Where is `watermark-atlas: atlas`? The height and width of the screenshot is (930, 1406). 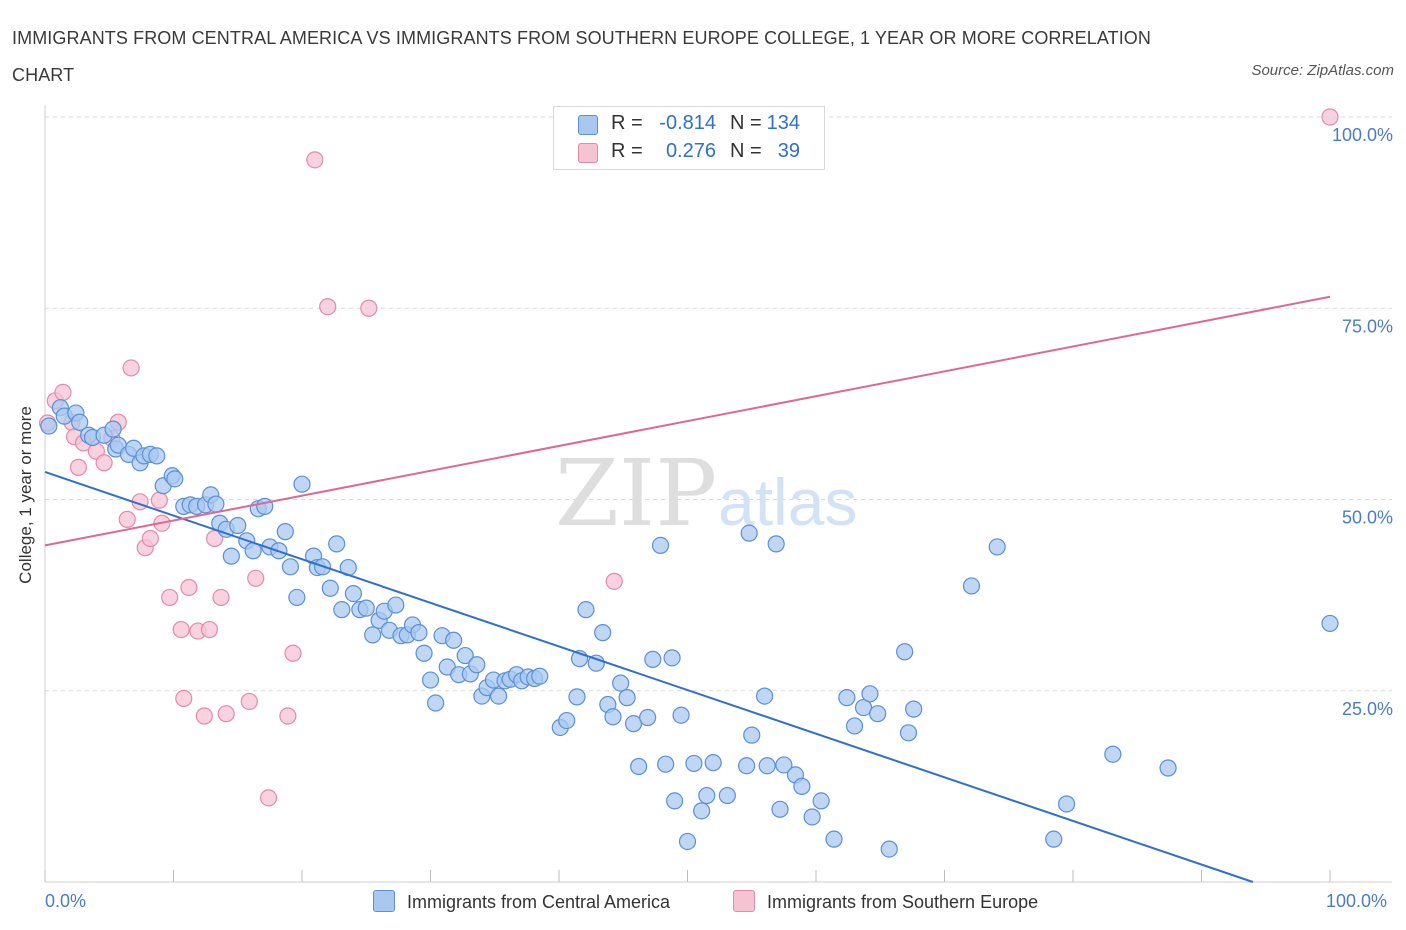
watermark-atlas: atlas is located at coordinates (787, 502).